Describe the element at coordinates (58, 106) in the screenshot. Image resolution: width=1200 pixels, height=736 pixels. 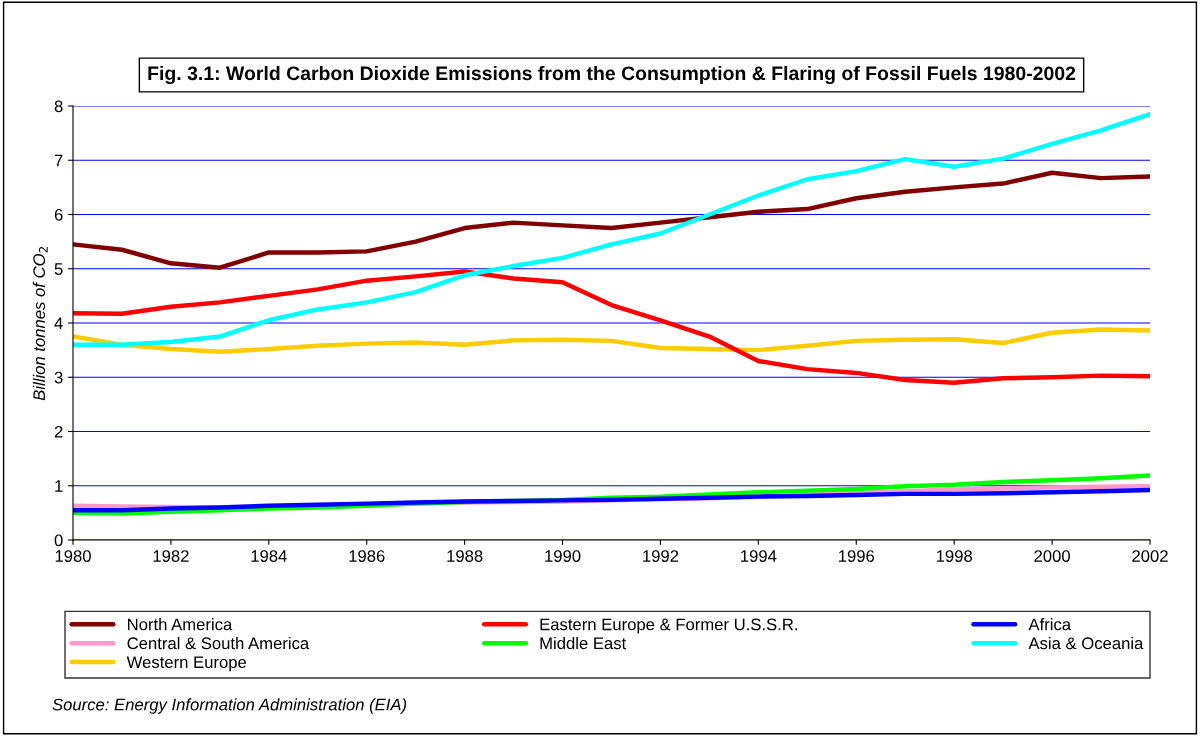
I see `y-tick-label: 8` at that location.